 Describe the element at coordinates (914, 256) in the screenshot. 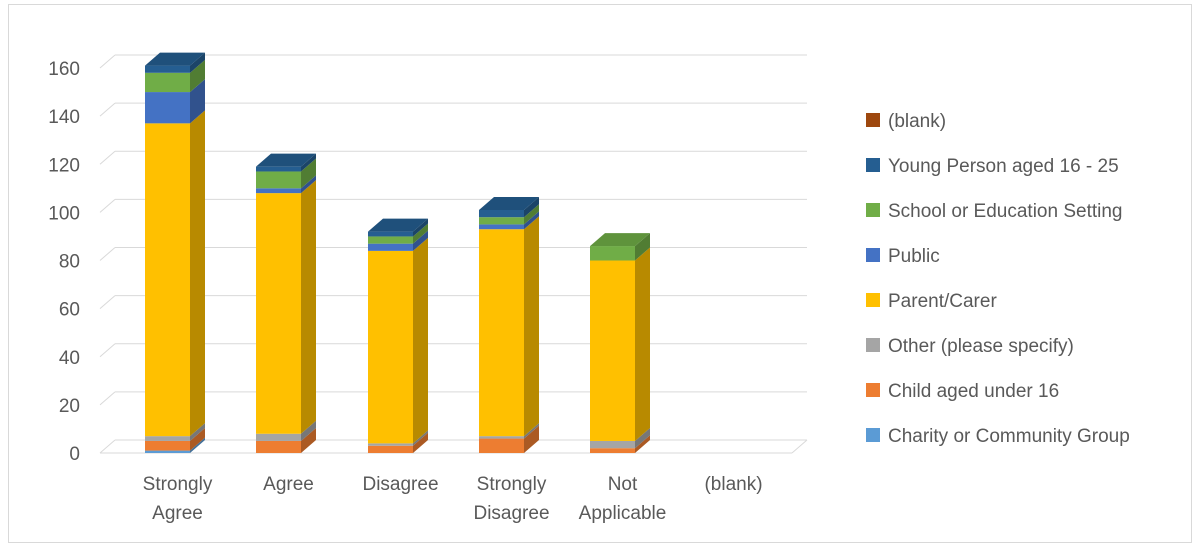

I see `legend-label: Public` at that location.